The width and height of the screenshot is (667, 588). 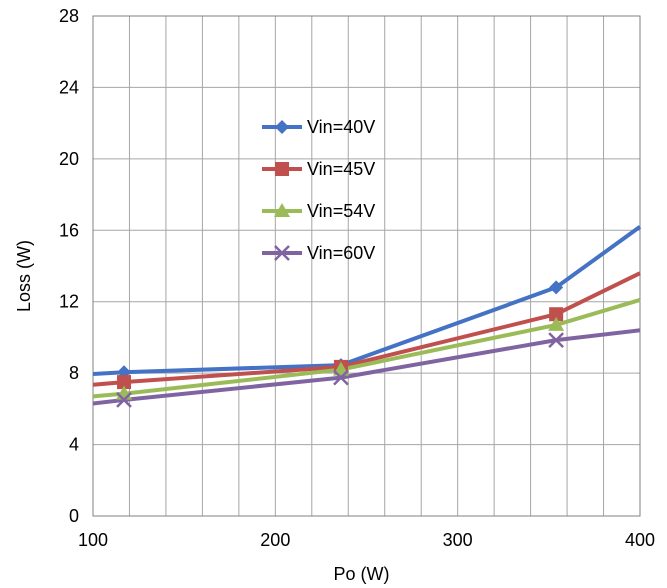 I want to click on y-tick-label: 16, so click(x=69, y=230).